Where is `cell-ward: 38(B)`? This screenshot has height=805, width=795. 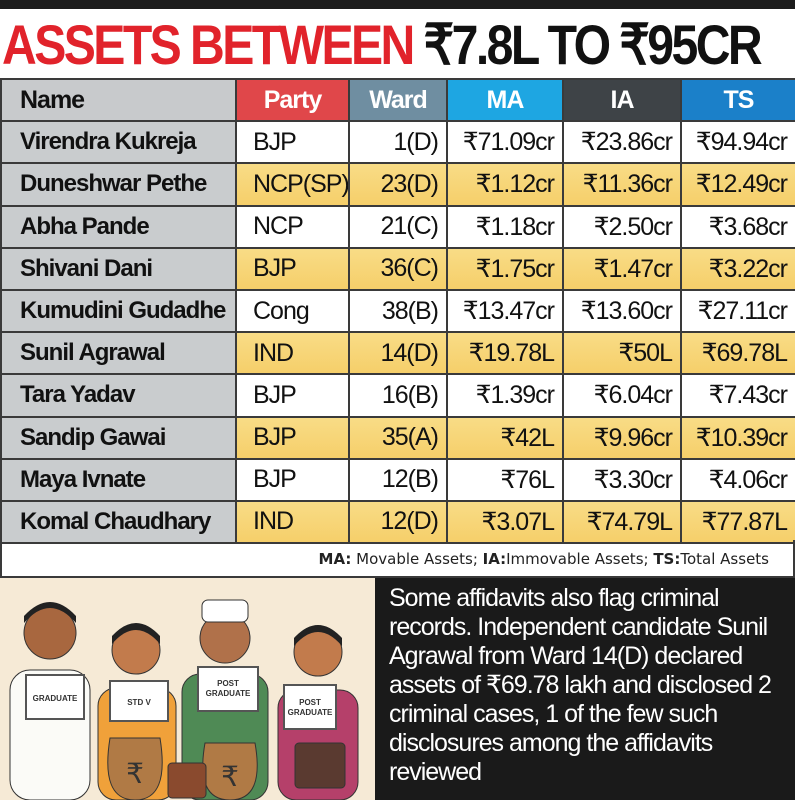 cell-ward: 38(B) is located at coordinates (398, 311).